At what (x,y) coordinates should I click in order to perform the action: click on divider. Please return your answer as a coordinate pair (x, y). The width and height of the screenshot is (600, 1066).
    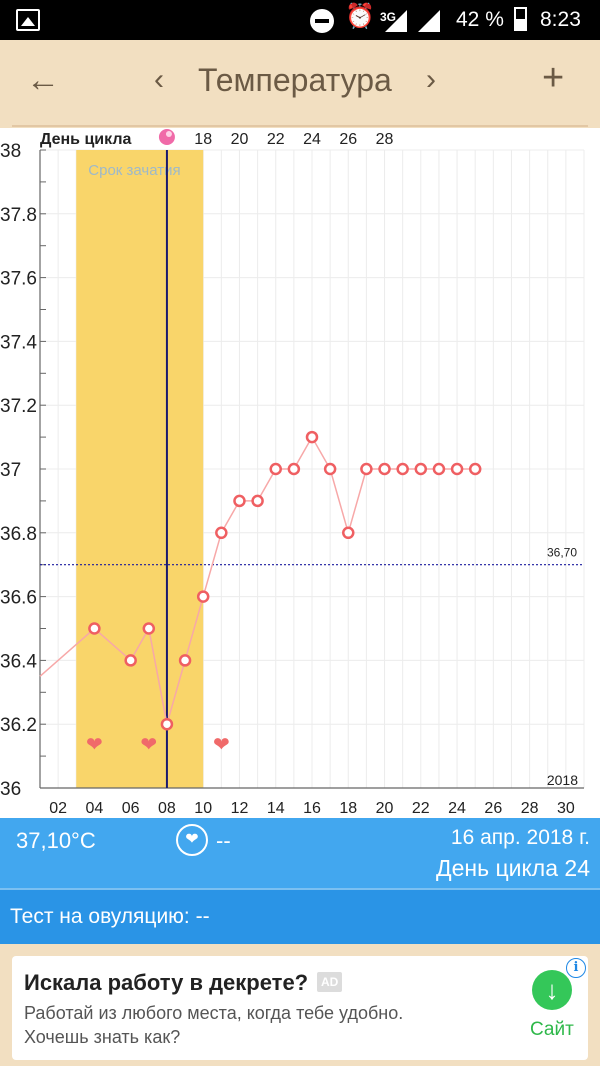
    Looking at the image, I should click on (300, 889).